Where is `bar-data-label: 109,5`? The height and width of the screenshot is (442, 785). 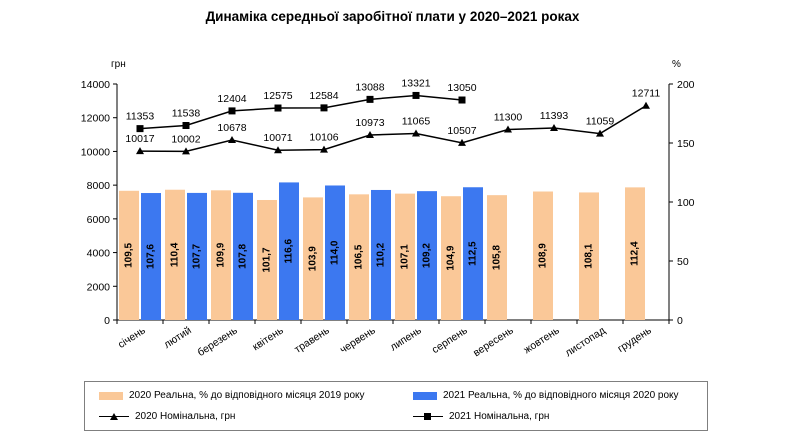 bar-data-label: 109,5 is located at coordinates (129, 254).